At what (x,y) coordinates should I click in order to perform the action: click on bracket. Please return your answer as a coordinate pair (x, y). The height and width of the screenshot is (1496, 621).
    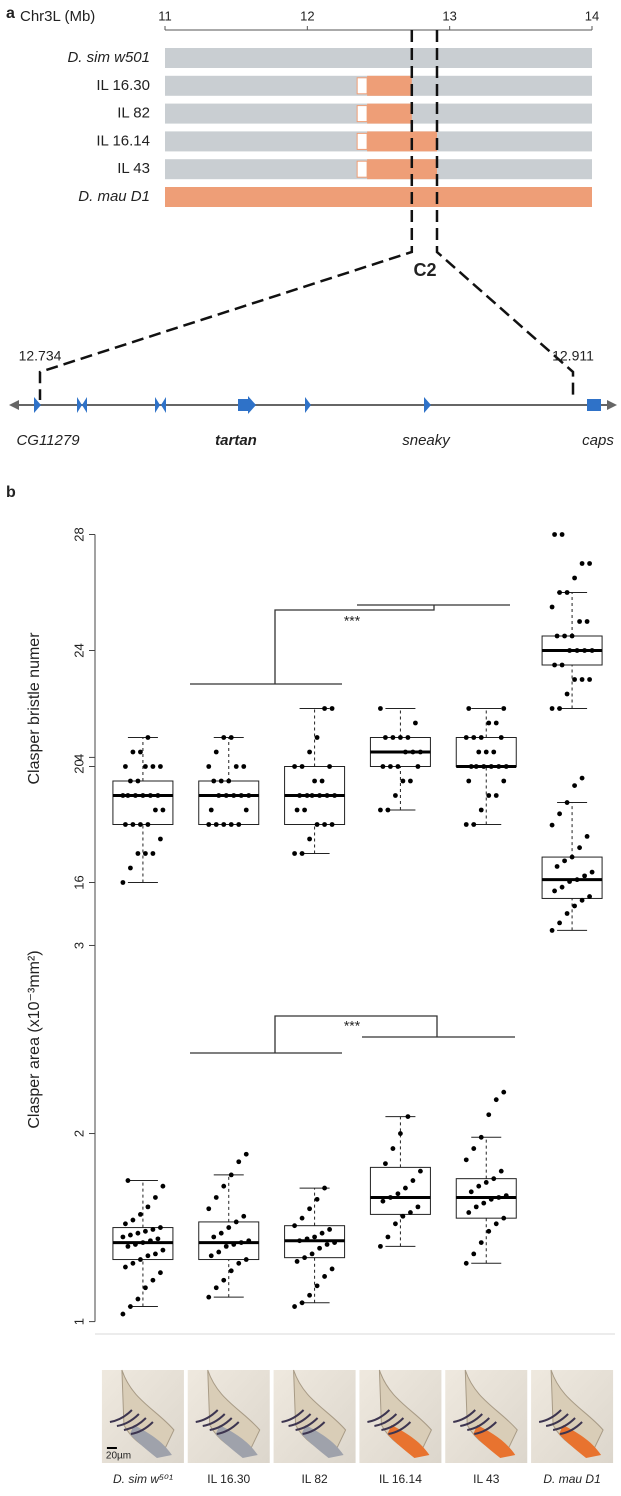
    Looking at the image, I should click on (352, 1034).